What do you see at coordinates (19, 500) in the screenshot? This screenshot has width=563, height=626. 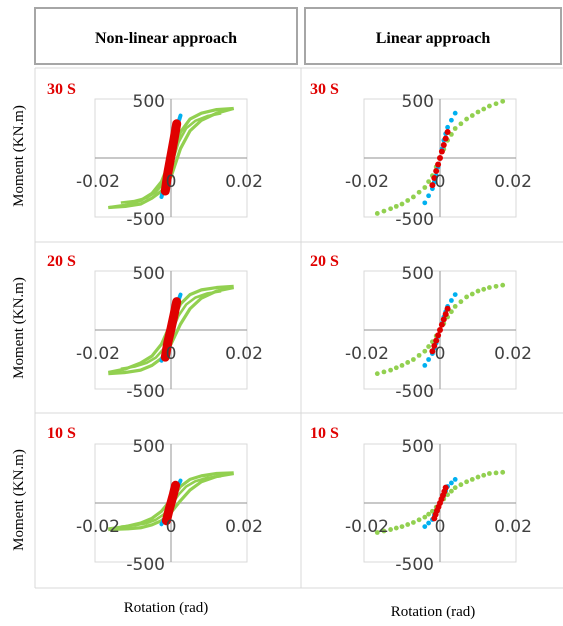 I see `ylabel-row-3: Moment (KN.m)` at bounding box center [19, 500].